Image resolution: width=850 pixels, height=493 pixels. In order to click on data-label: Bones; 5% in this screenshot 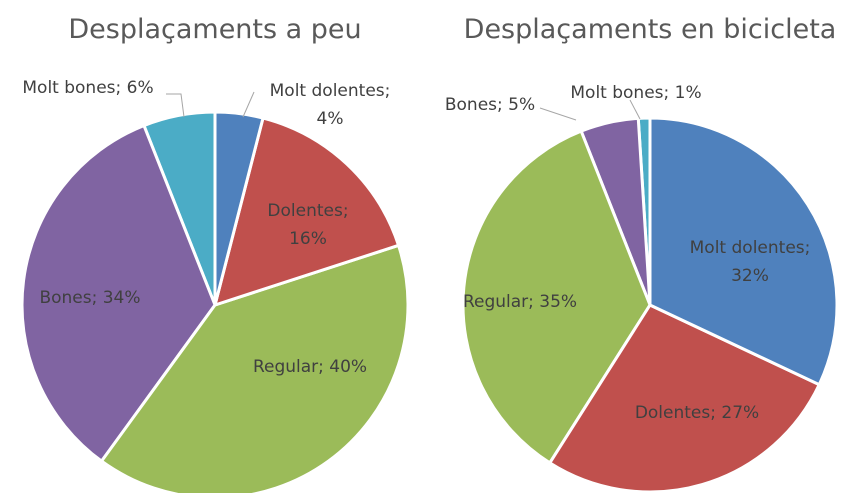, I will do `click(490, 105)`.